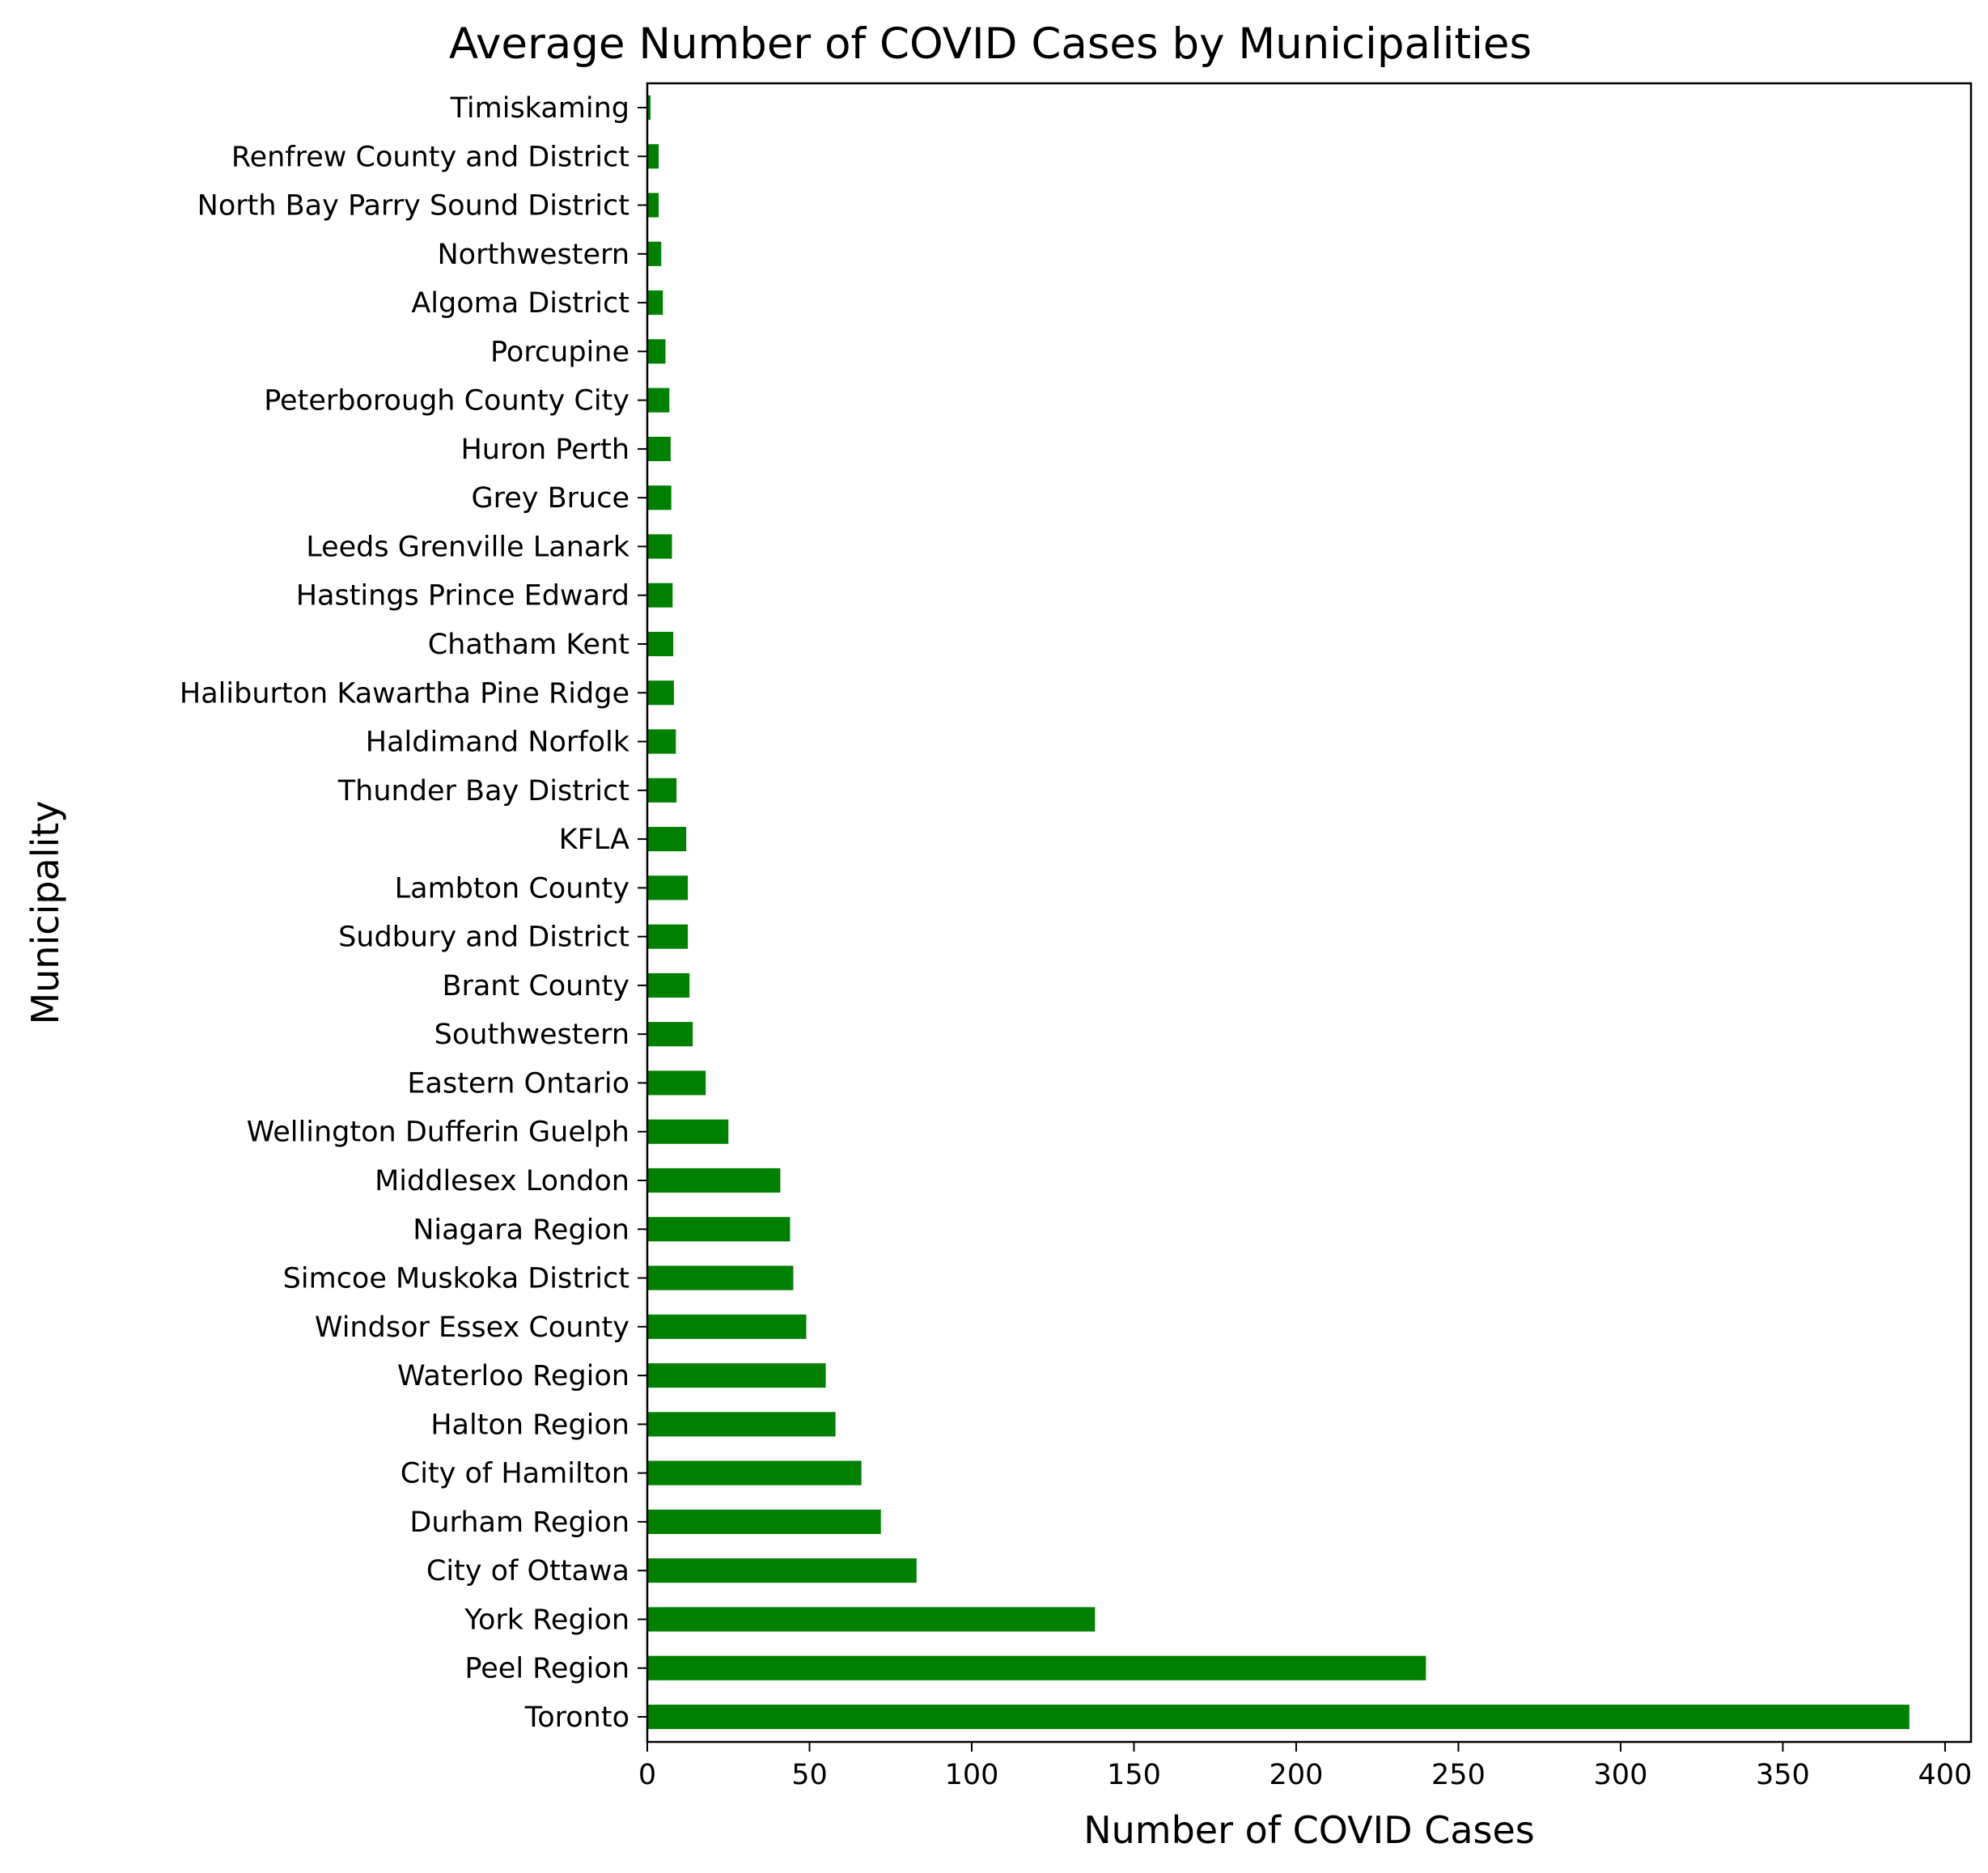  I want to click on y-tick-label: City of Hamilton, so click(515, 1474).